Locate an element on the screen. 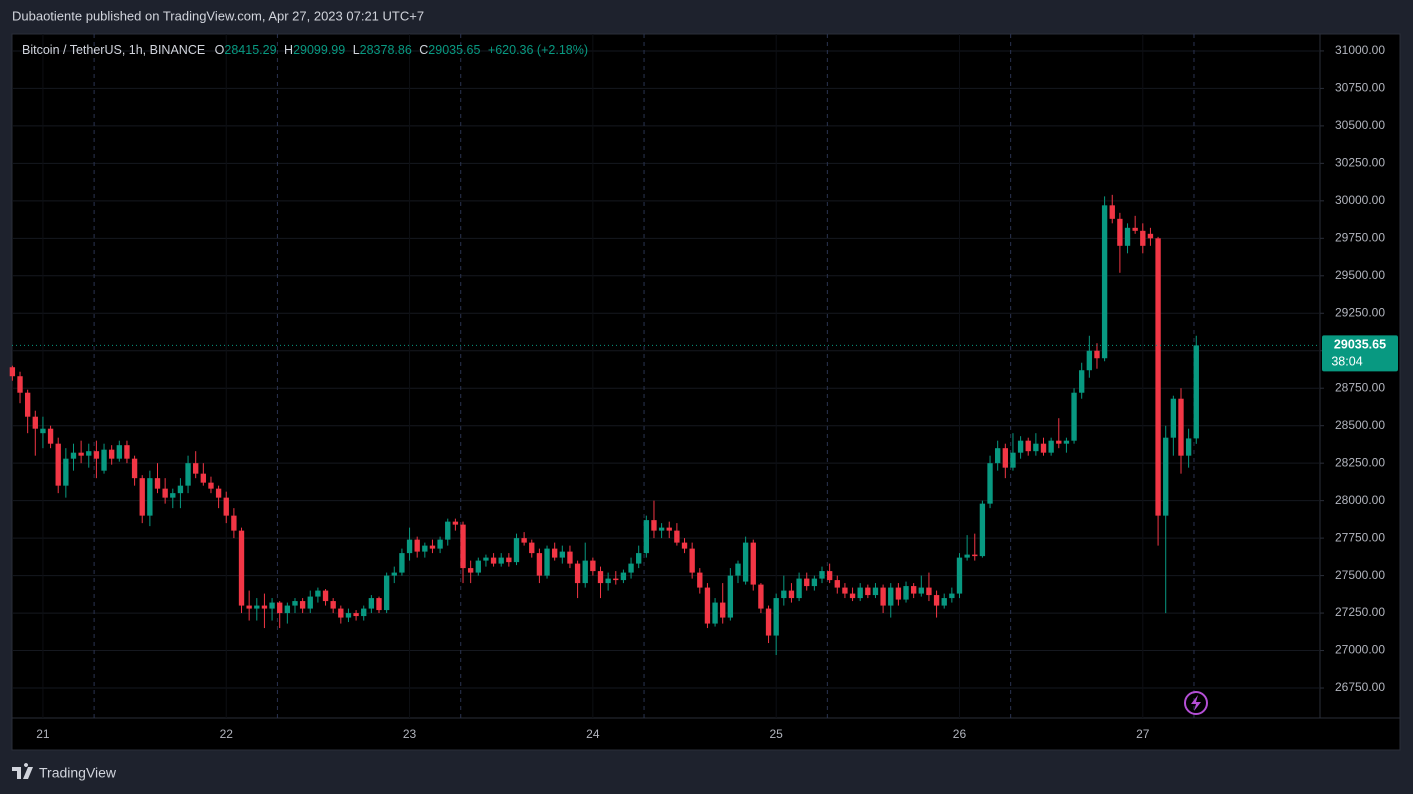 Image resolution: width=1413 pixels, height=794 pixels. logo-mark is located at coordinates (22, 771).